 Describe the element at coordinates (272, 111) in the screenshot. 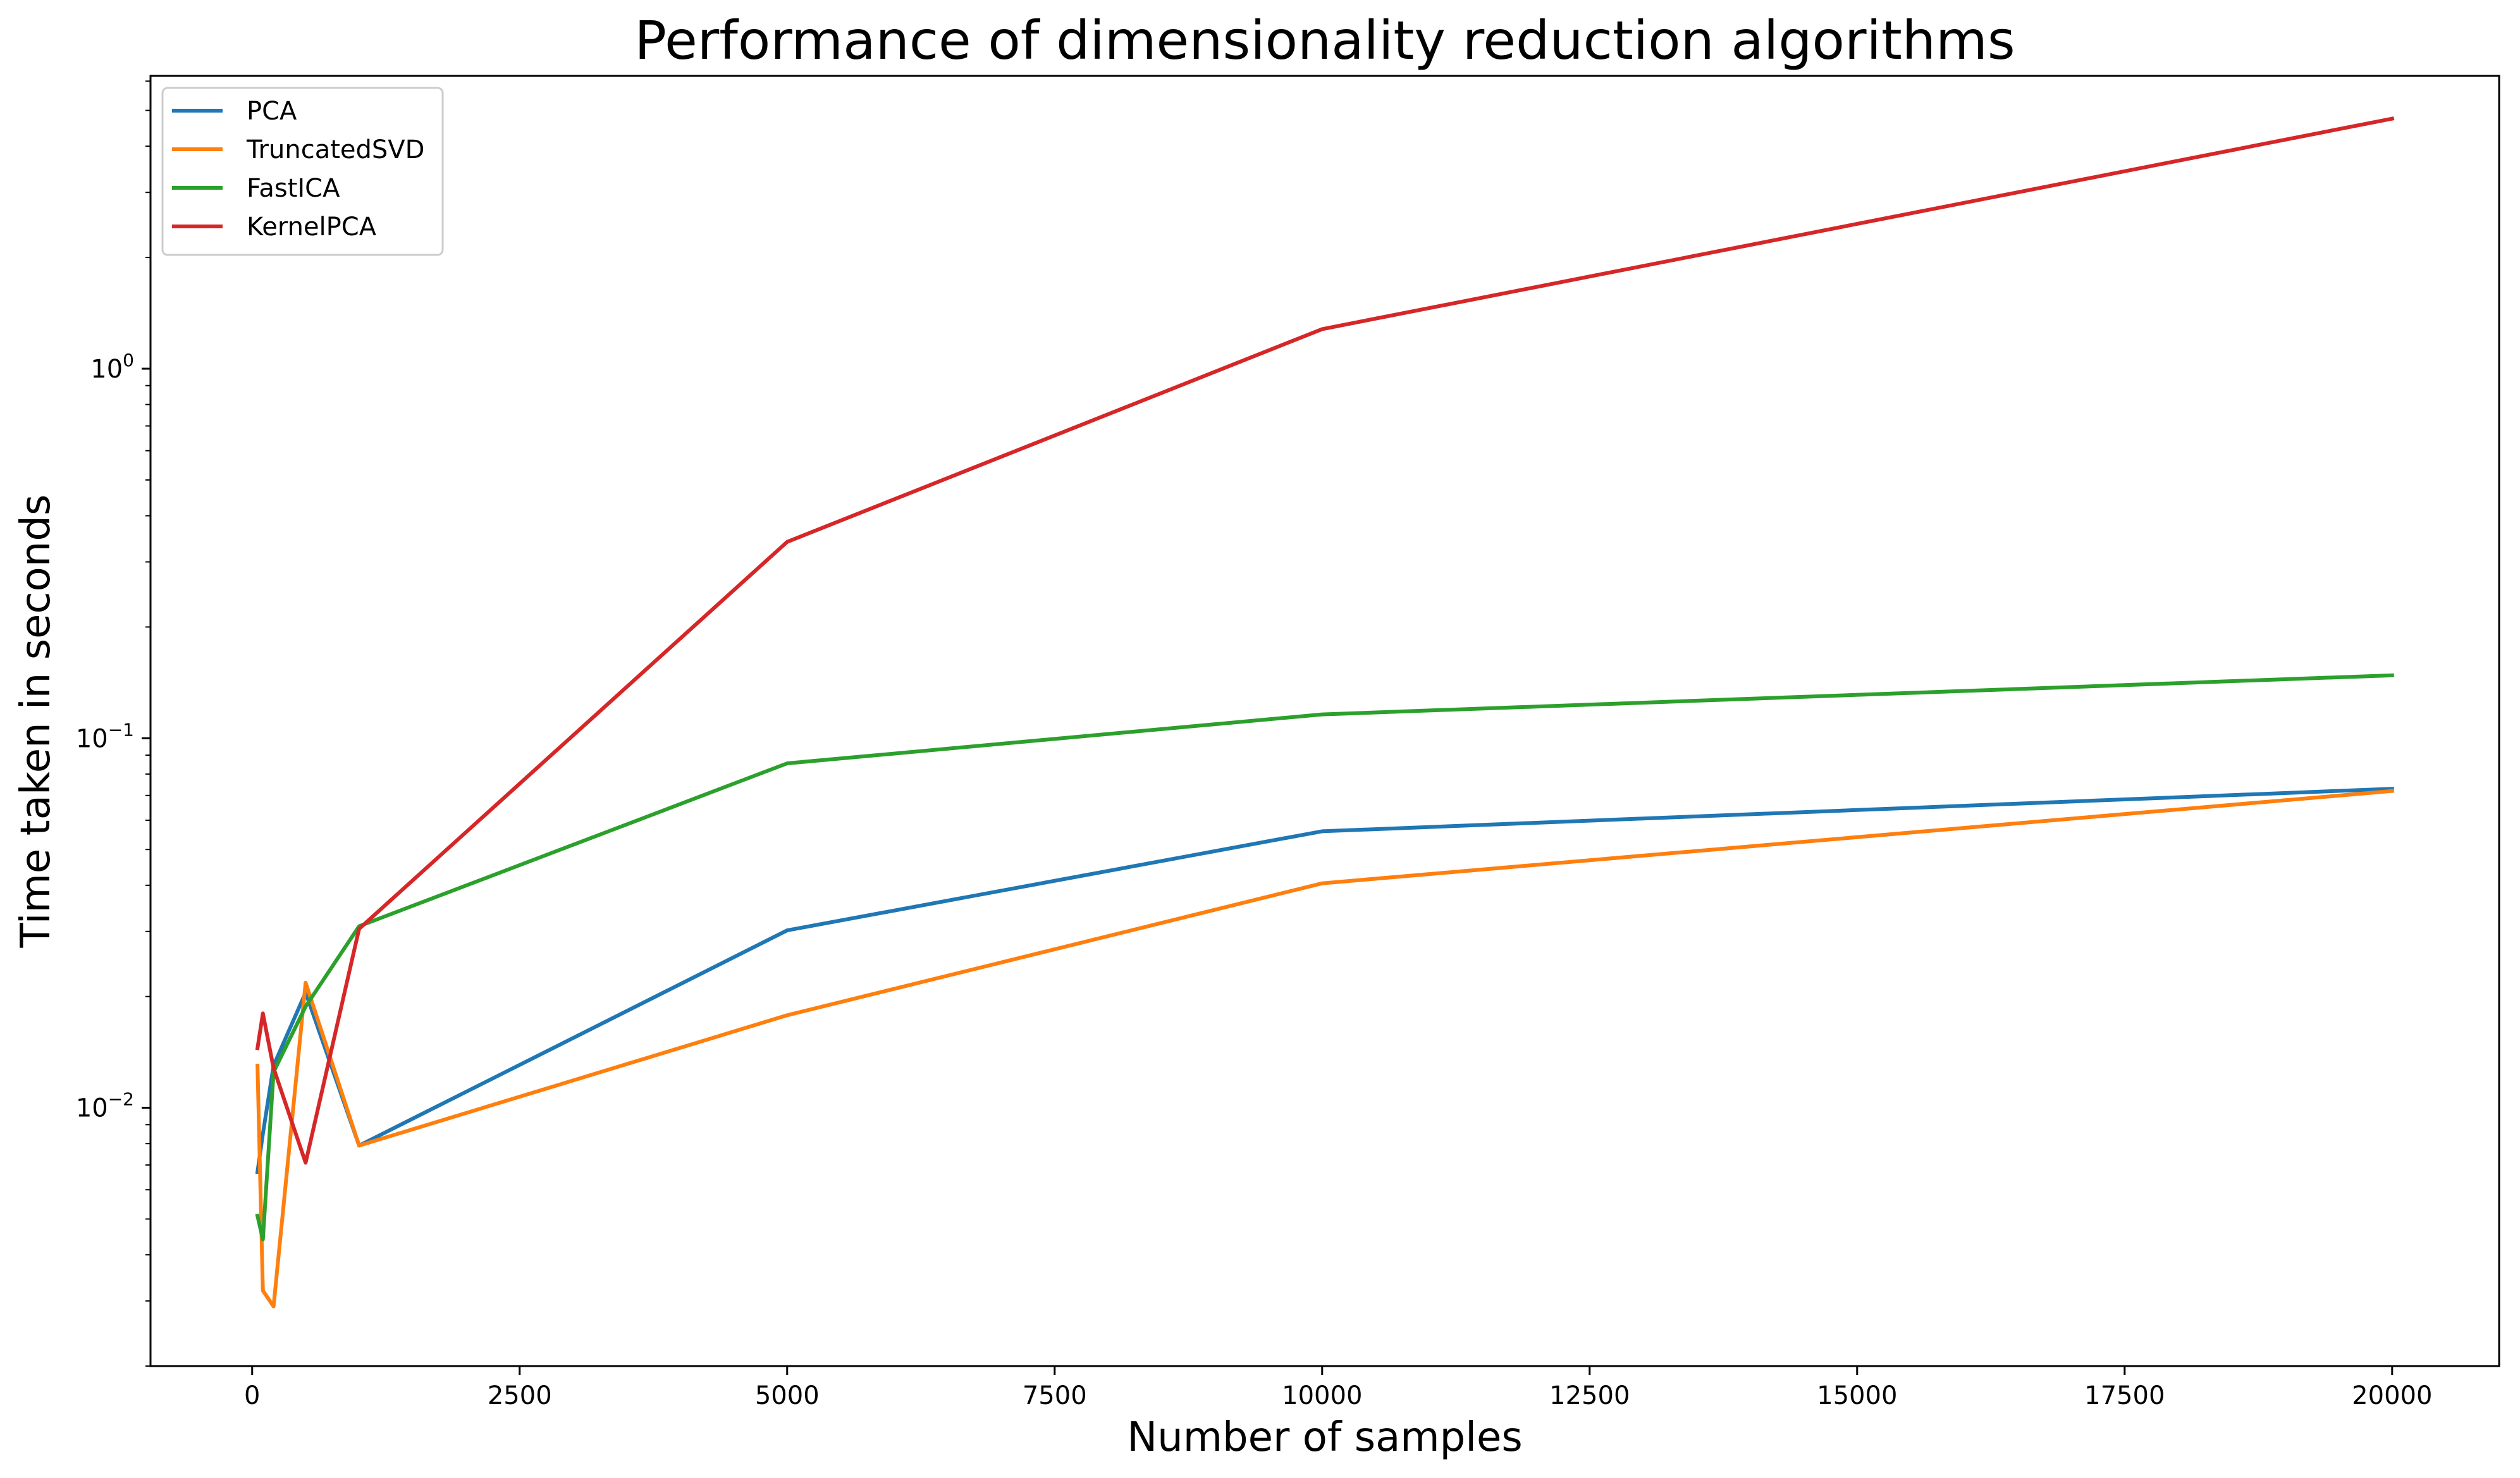

I see `legend-label-pca: PCA` at that location.